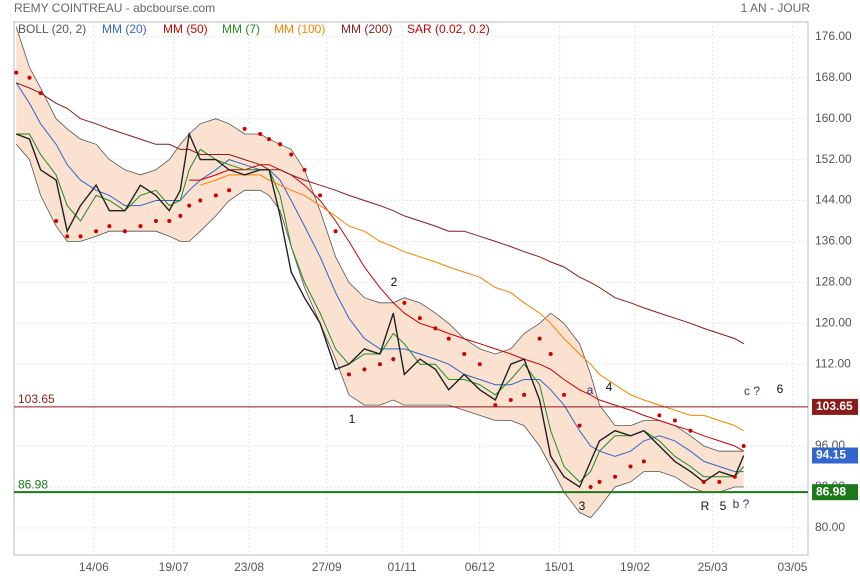 The image size is (860, 580). I want to click on x-tick-label: 19/02, so click(635, 567).